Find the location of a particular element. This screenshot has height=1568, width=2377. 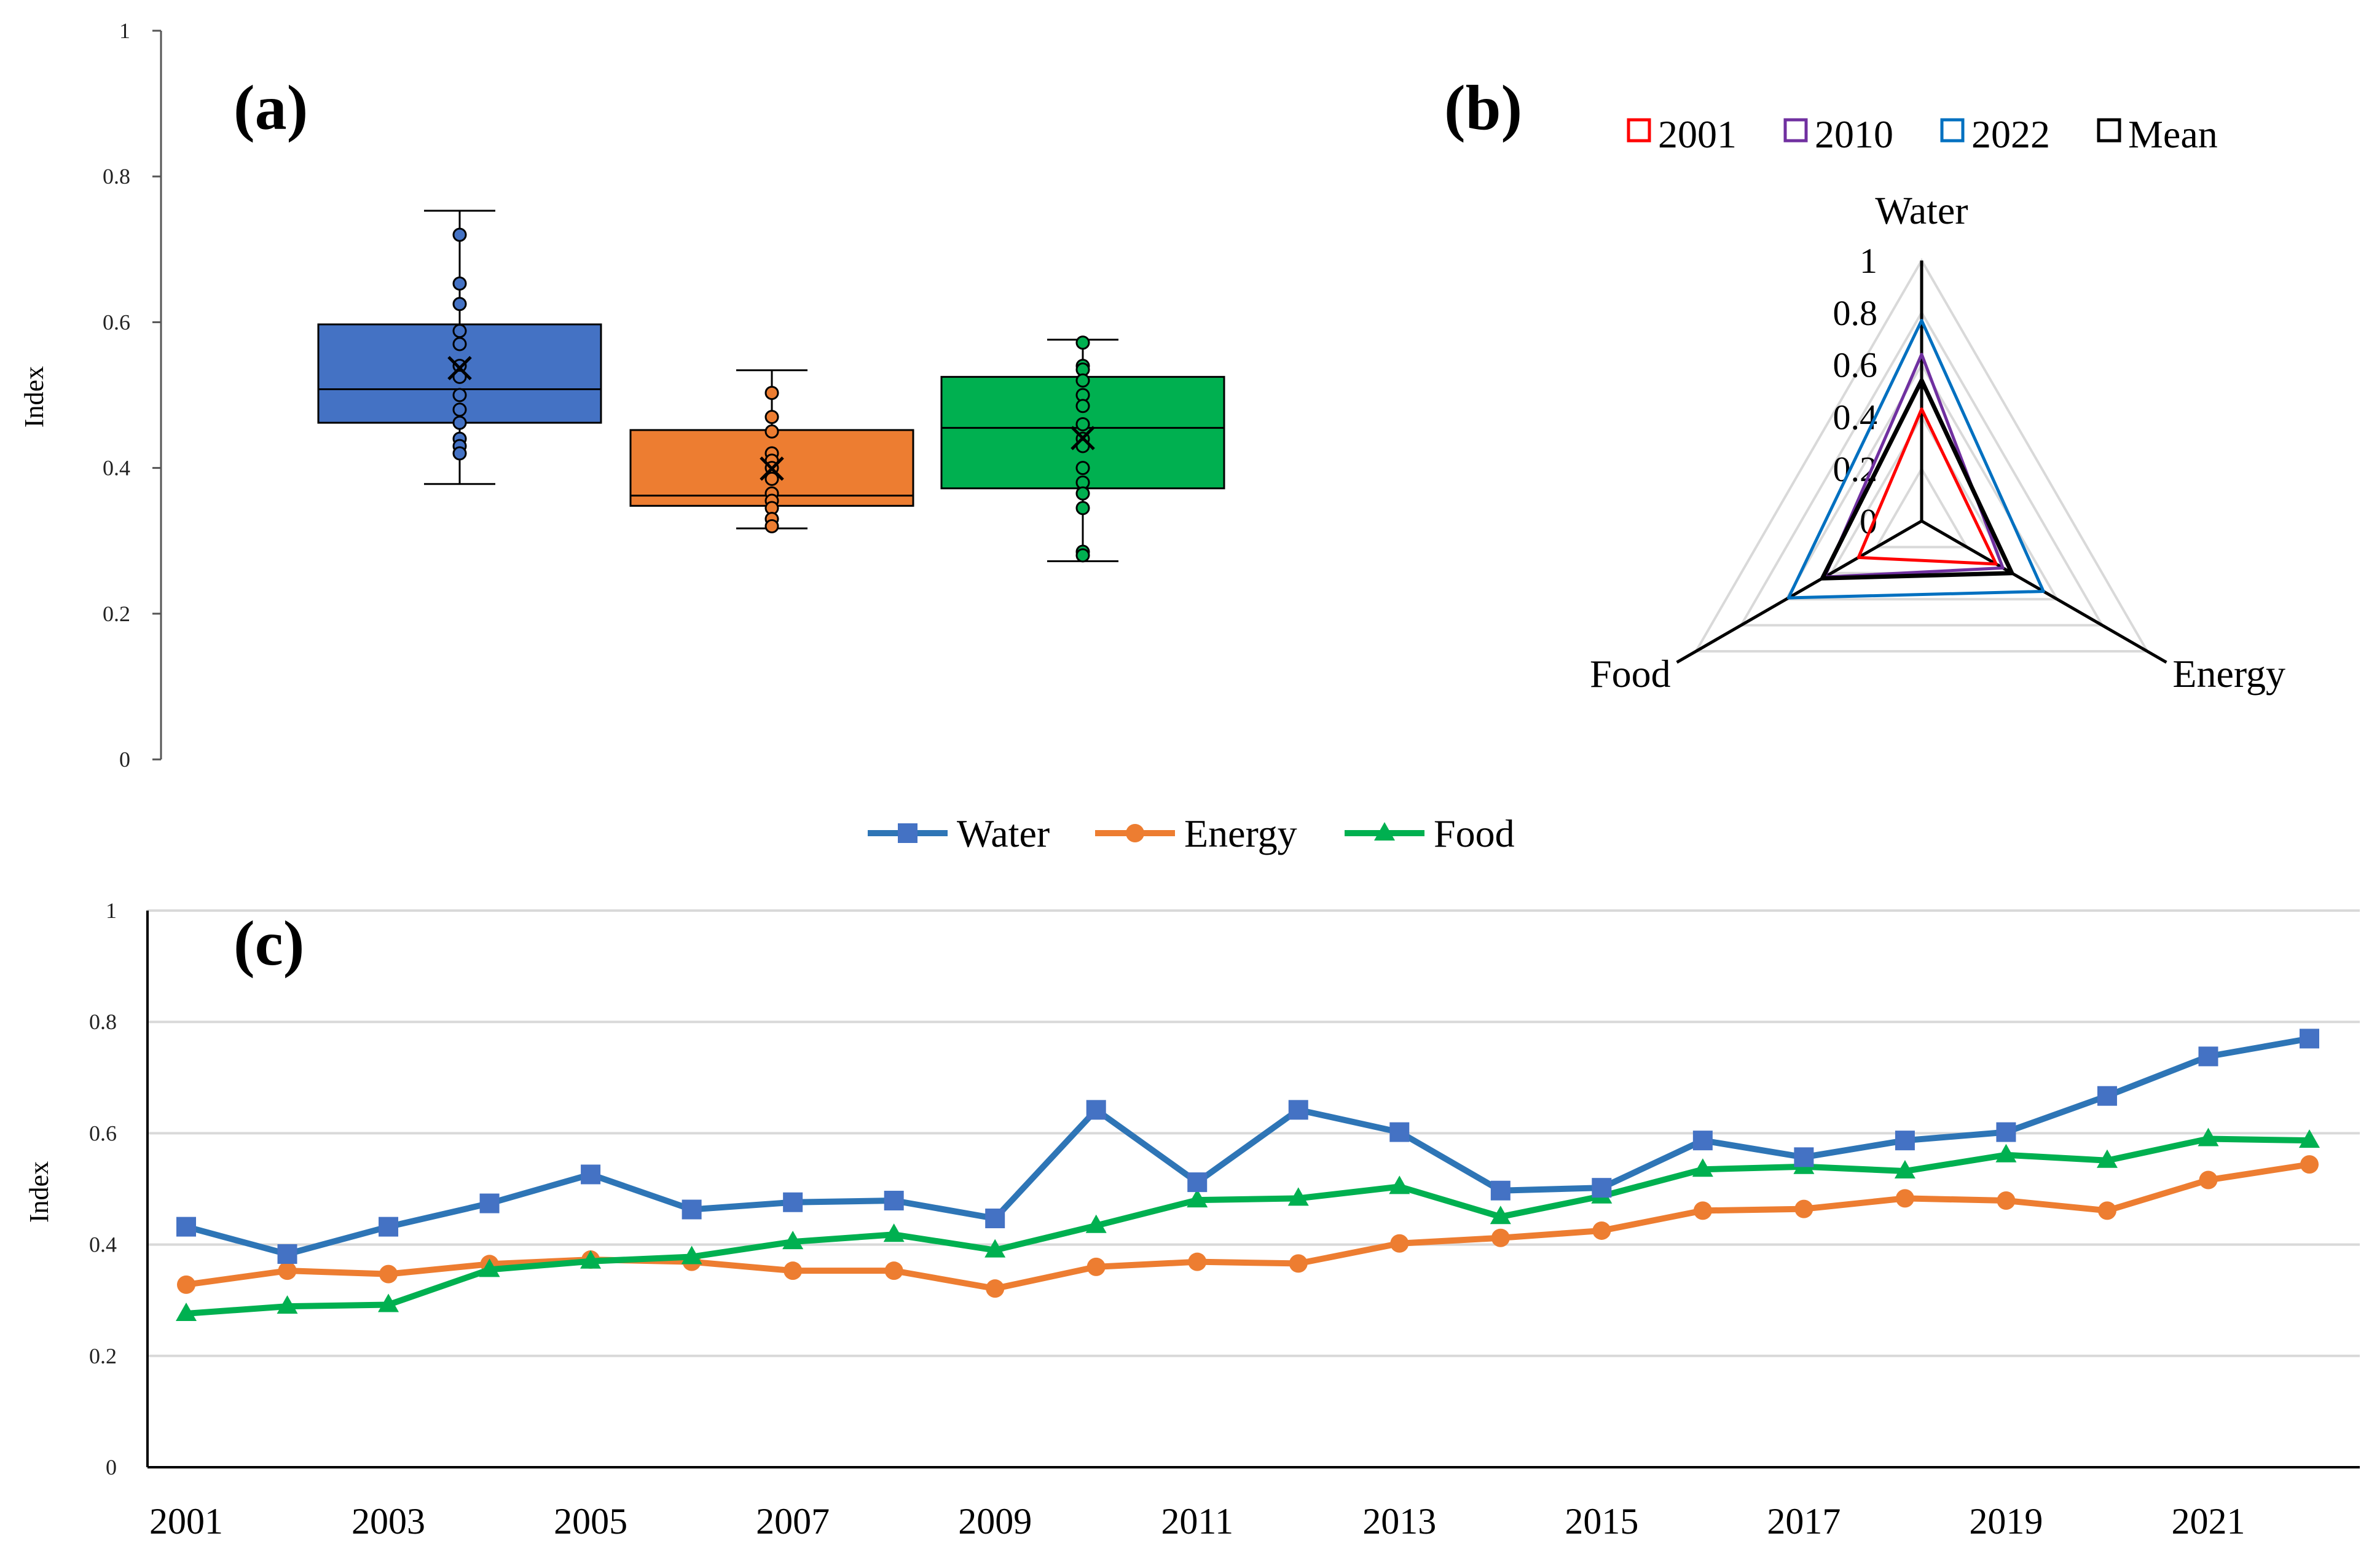

radar-axis-label-energy: Energy is located at coordinates (2228, 674).